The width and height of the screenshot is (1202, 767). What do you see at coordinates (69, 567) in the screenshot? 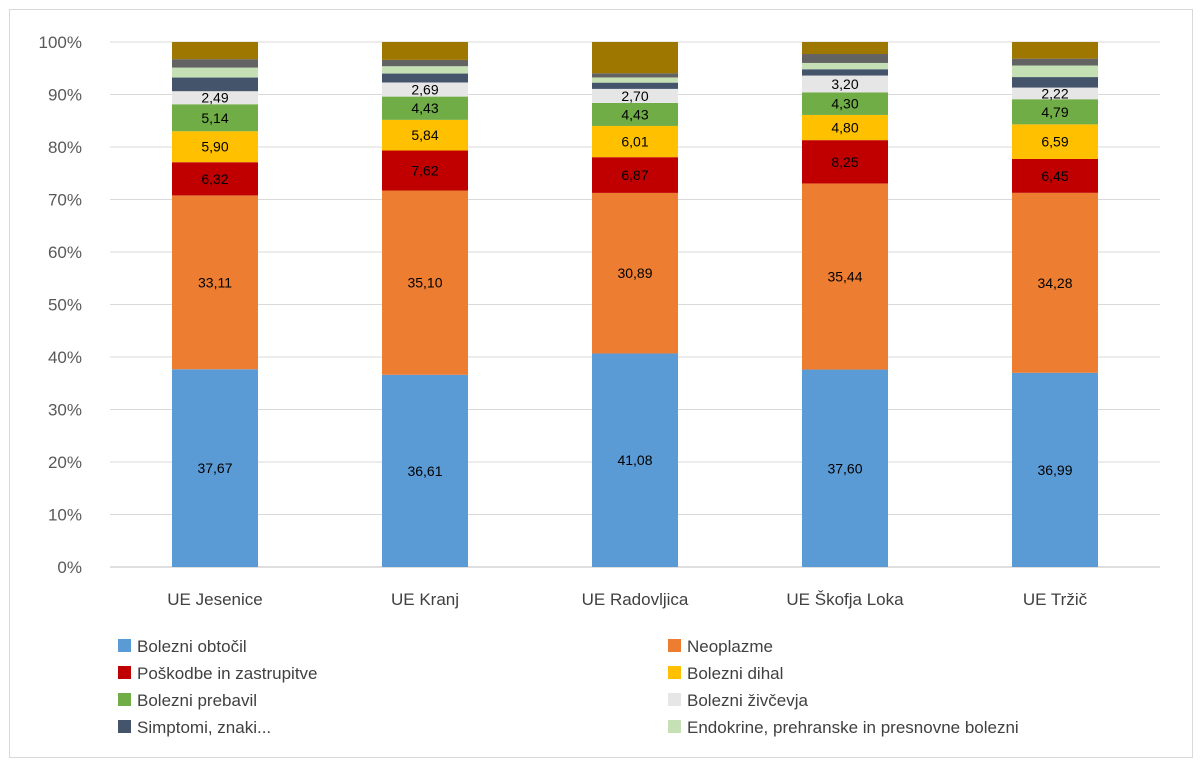
I see `y-tick-label: 0%` at bounding box center [69, 567].